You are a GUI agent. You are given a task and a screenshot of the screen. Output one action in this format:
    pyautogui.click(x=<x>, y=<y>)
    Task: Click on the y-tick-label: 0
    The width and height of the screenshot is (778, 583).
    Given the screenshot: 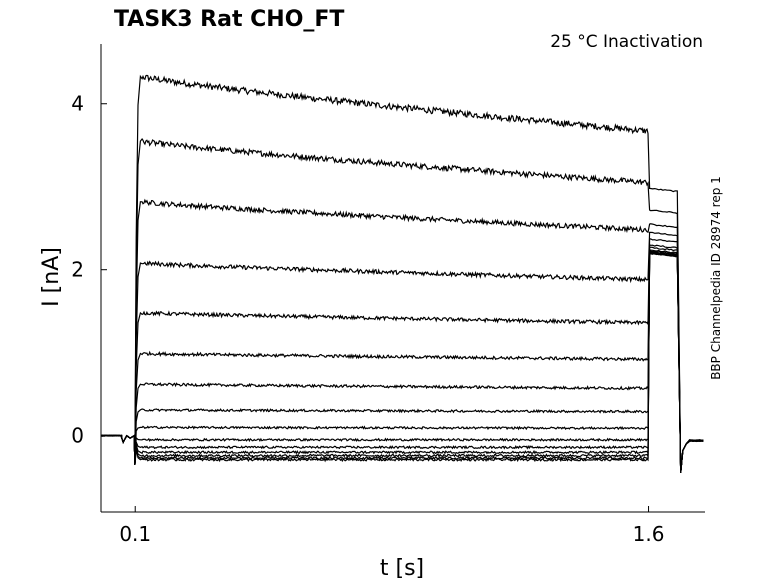 What is the action you would take?
    pyautogui.click(x=77, y=436)
    